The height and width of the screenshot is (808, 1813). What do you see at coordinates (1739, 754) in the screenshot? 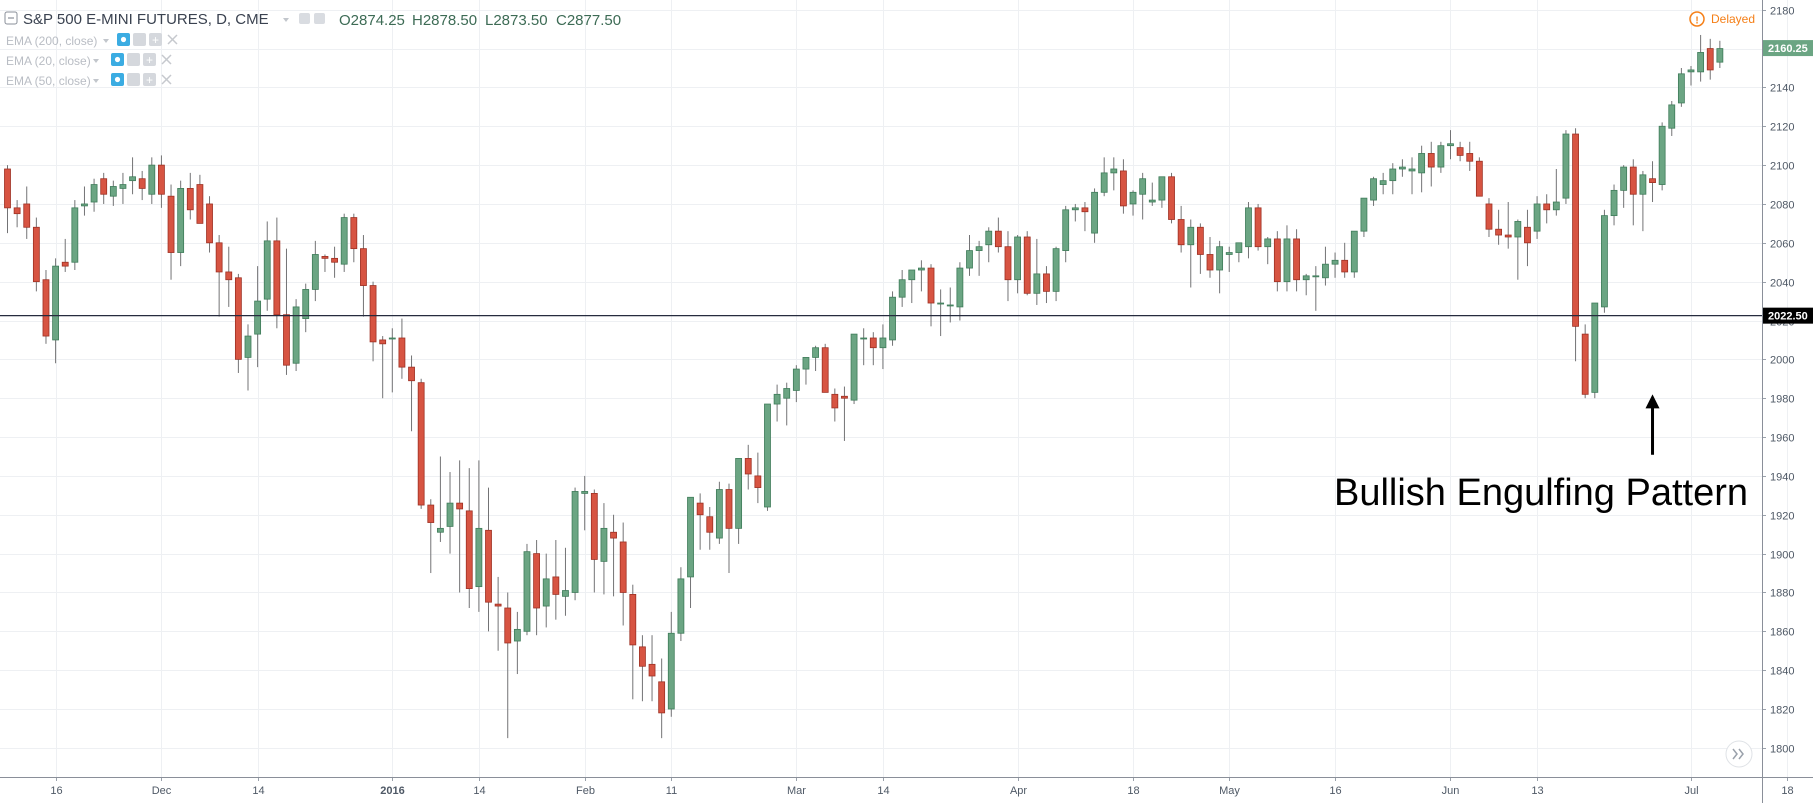
I see `scroll-to-latest-button` at bounding box center [1739, 754].